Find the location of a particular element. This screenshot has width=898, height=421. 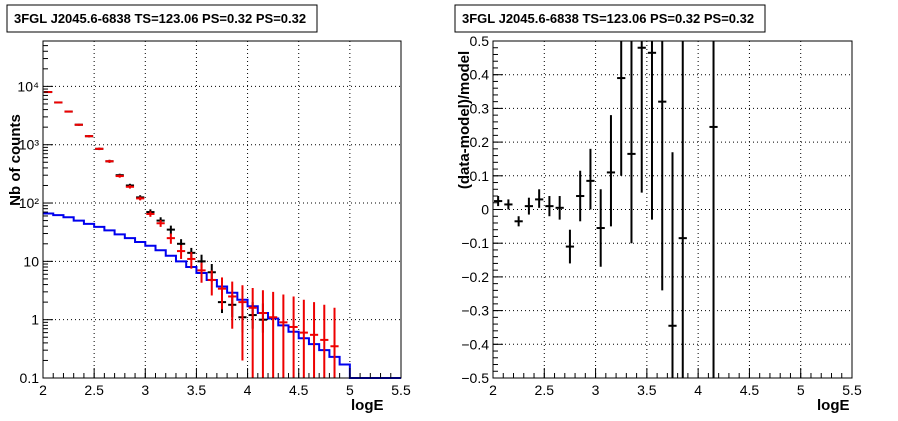

right-y-tick-label: 0.1 is located at coordinates (480, 176).